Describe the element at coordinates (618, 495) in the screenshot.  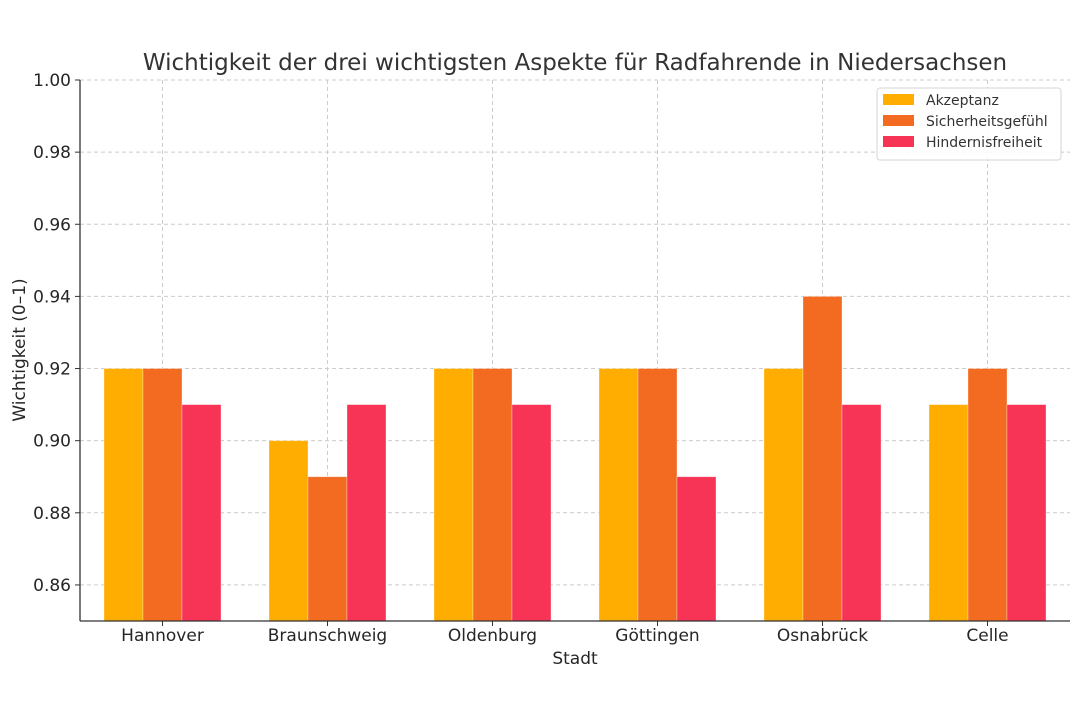
I see `bar-akzeptanz-göttingen` at that location.